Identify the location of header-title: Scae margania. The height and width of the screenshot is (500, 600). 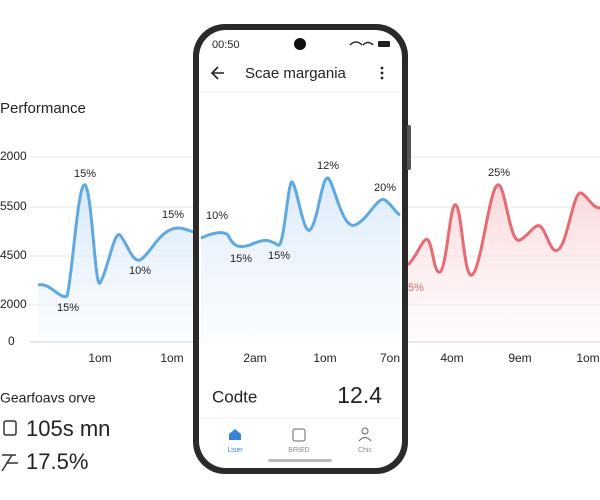
(296, 73).